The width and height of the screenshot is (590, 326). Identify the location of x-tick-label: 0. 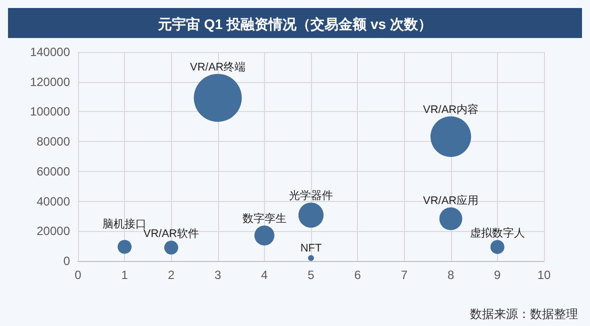
(78, 275).